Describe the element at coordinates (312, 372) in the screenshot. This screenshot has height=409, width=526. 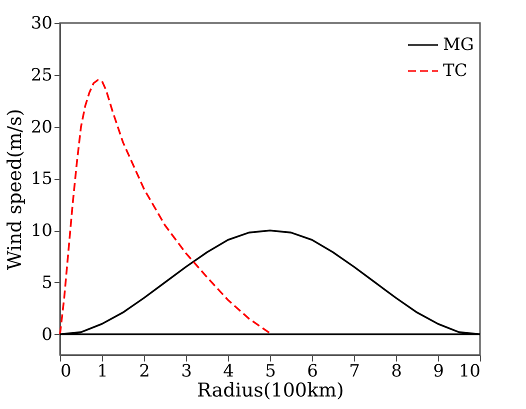
I see `x-tick-label: 6` at that location.